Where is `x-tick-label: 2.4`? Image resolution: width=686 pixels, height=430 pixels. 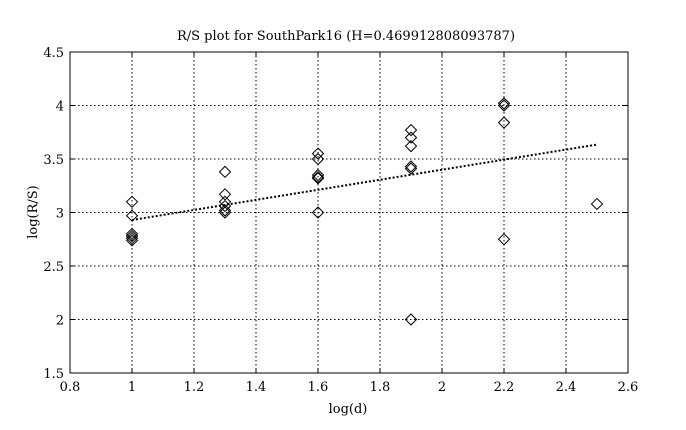
x-tick-label: 2.4 is located at coordinates (566, 387).